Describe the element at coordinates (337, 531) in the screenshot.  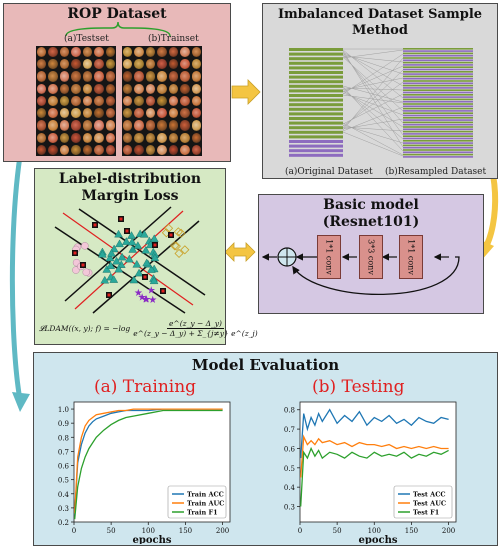
I see `x-tick-label: 50` at that location.